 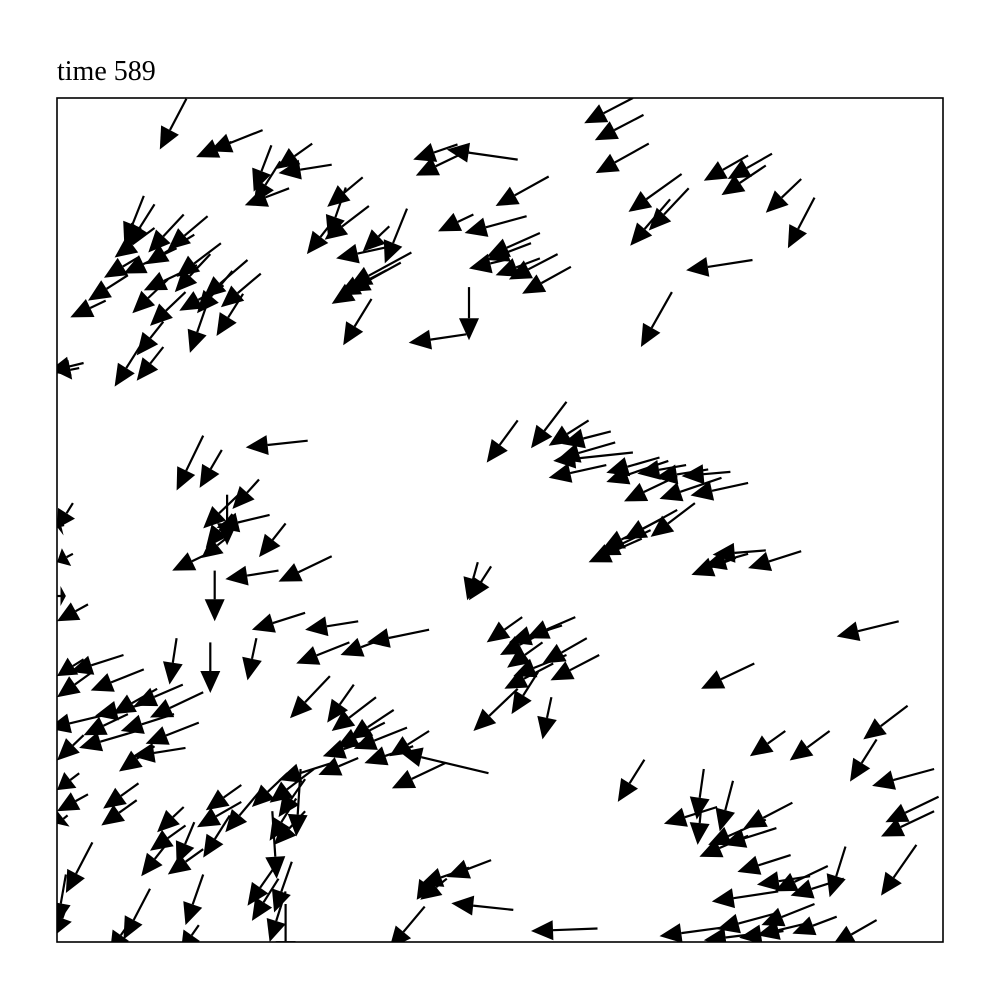 What do you see at coordinates (106, 71) in the screenshot?
I see `chart-title: time 589` at bounding box center [106, 71].